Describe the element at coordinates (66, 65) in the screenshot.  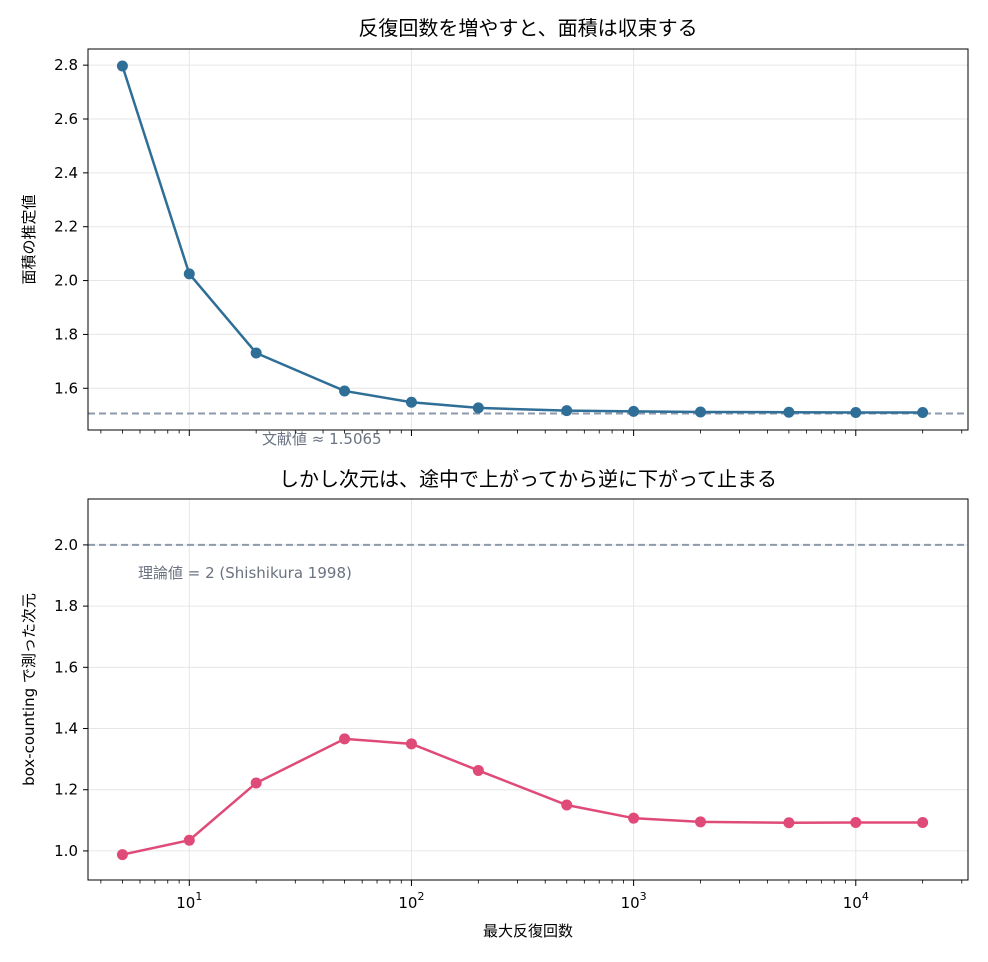
I see `area-y-tick-label: 2.8` at that location.